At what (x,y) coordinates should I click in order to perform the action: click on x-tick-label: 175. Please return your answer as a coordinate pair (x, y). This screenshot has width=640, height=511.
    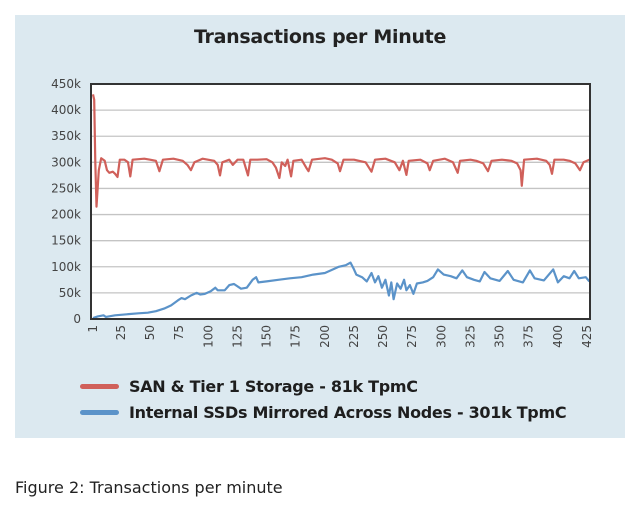
    Looking at the image, I should click on (296, 336).